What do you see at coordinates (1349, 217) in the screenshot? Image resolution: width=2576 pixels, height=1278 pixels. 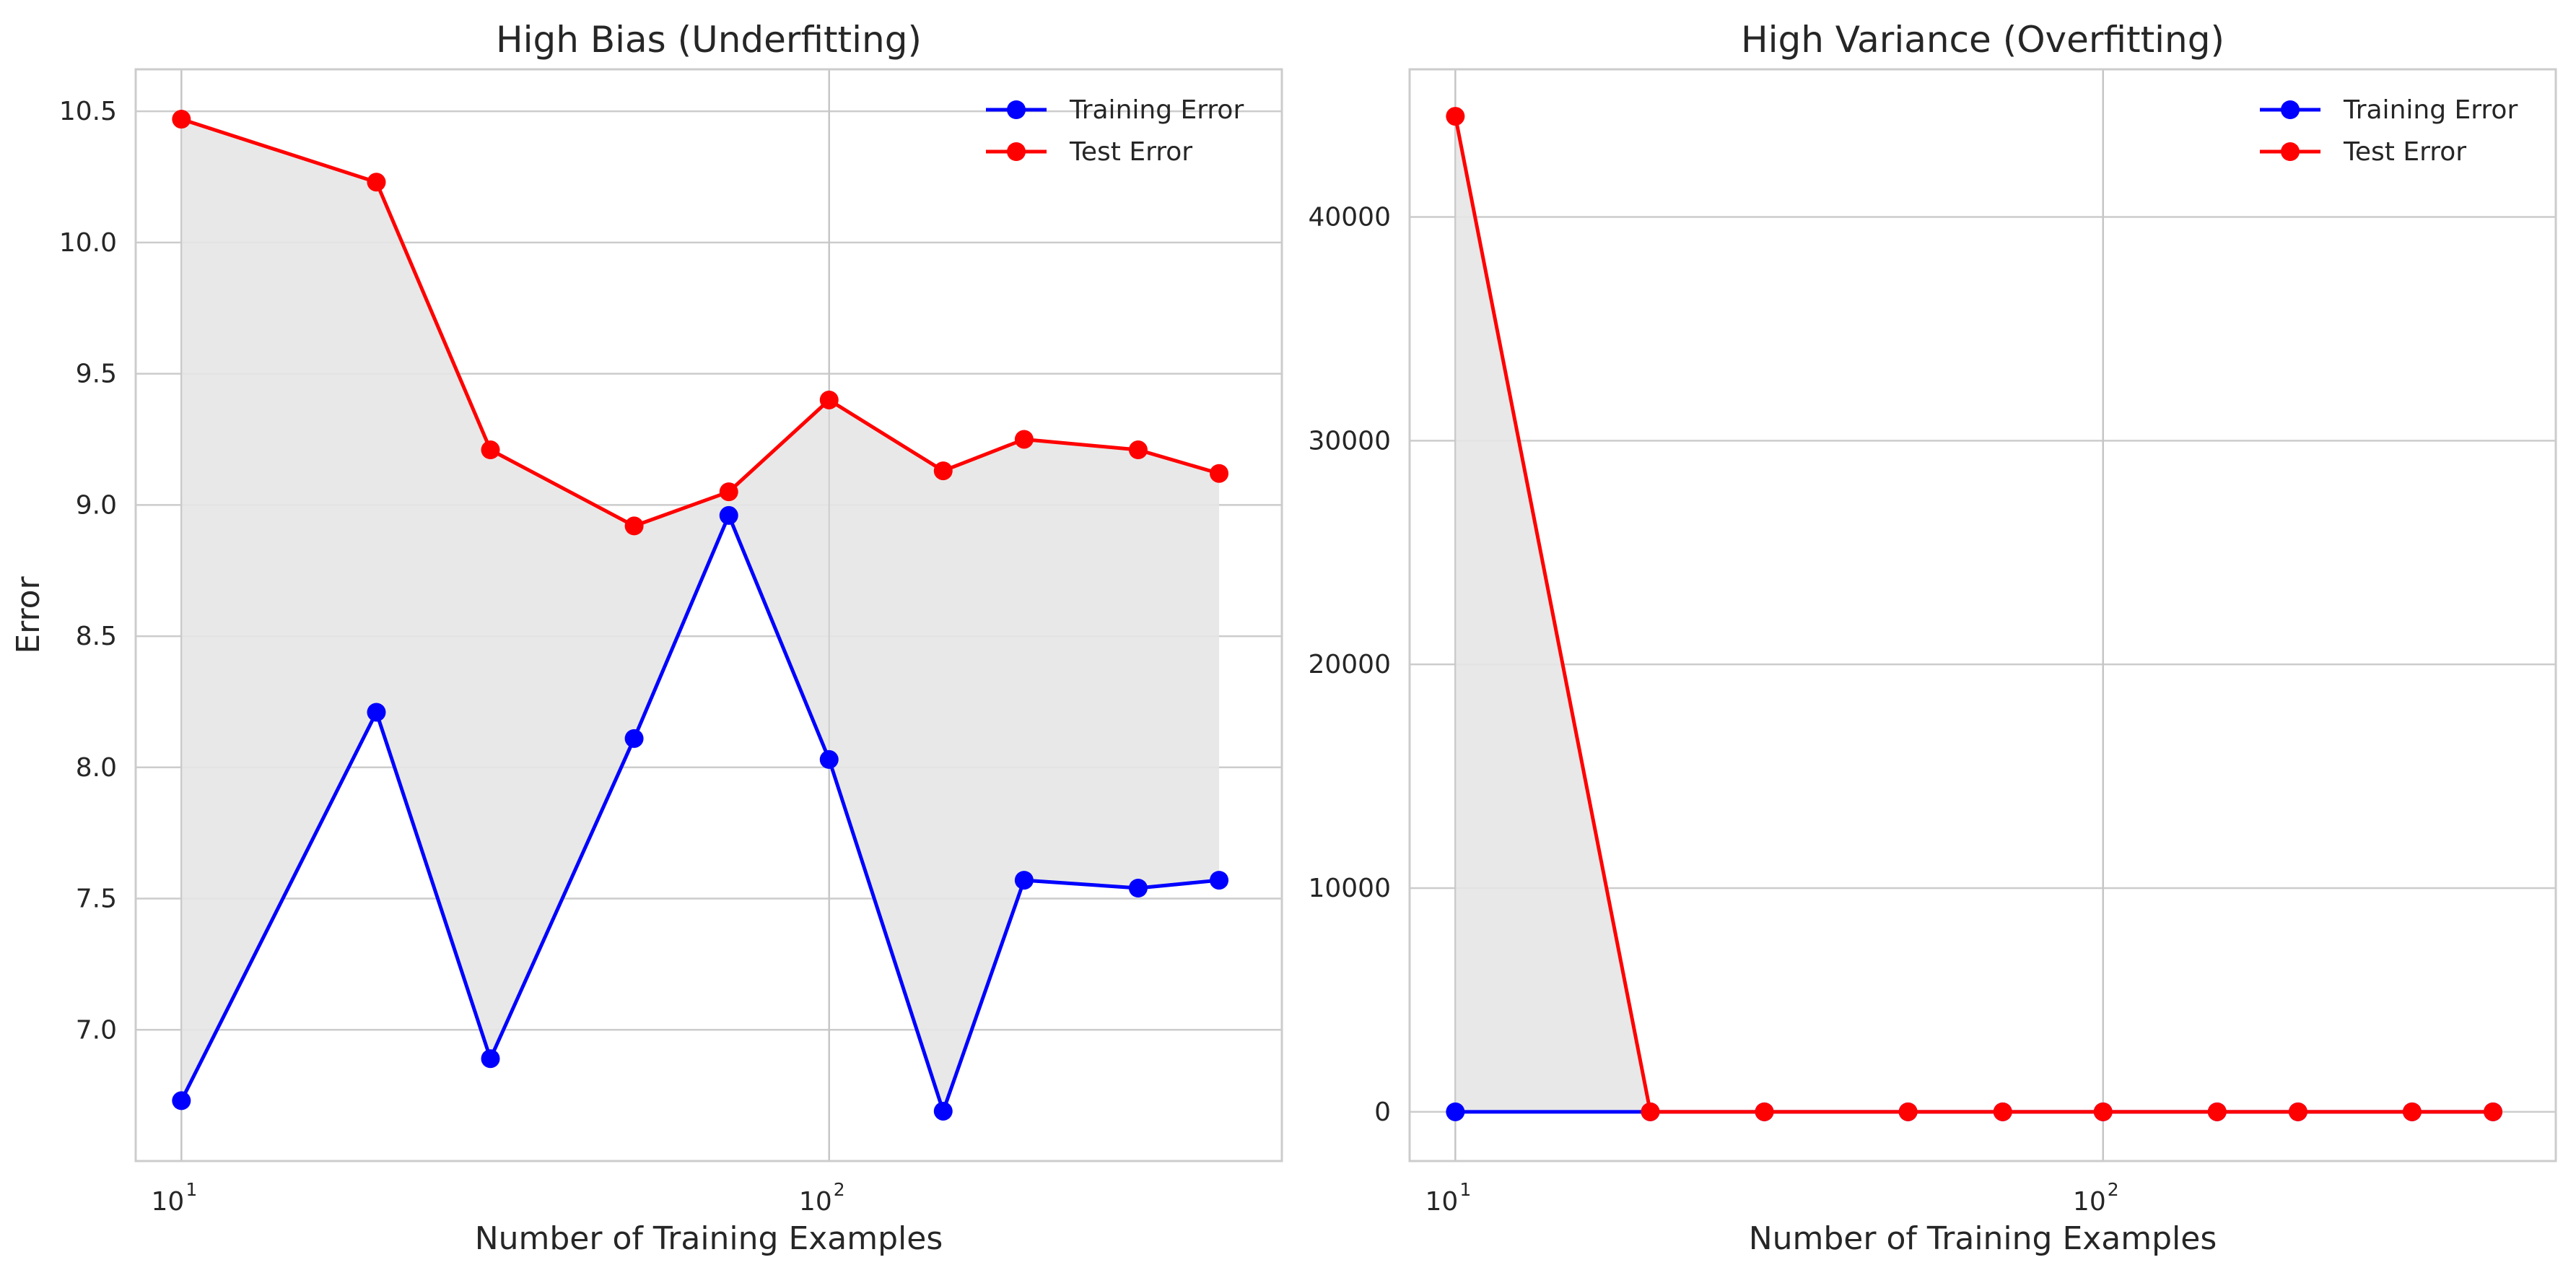 I see `y-tick-label: 40000` at bounding box center [1349, 217].